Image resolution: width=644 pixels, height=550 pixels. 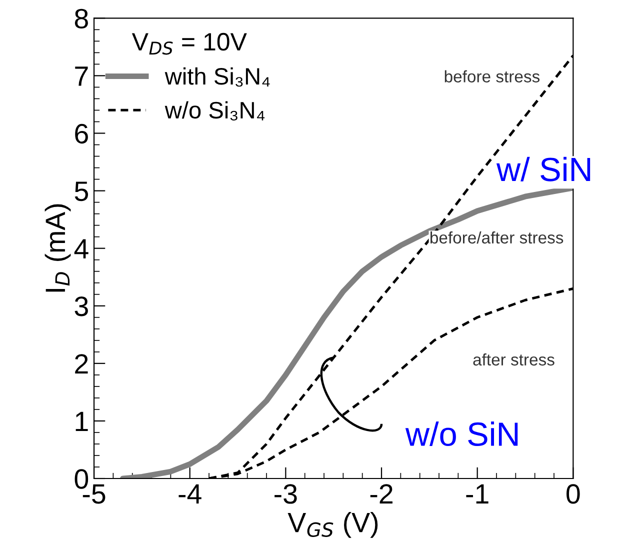 What do you see at coordinates (513, 359) in the screenshot?
I see `annotation: after stress` at bounding box center [513, 359].